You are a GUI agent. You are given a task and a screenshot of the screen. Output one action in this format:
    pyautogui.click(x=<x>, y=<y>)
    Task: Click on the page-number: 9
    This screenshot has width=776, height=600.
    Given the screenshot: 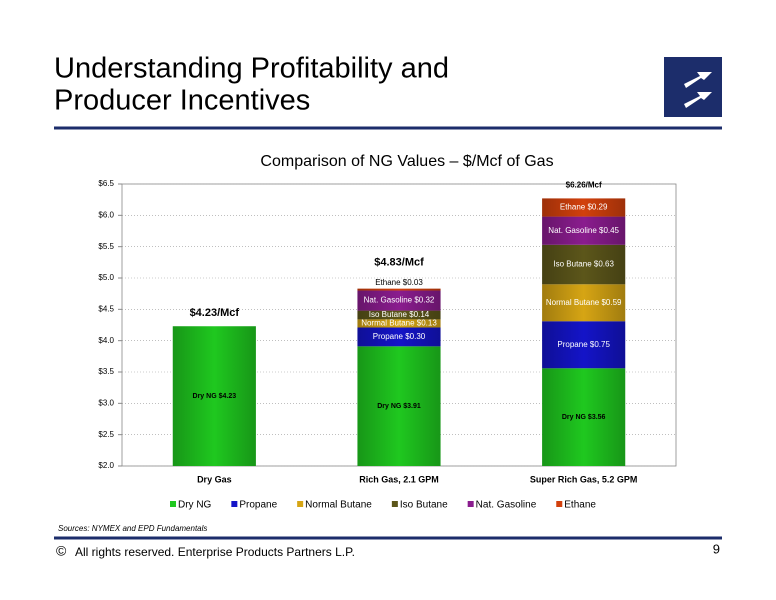 What is the action you would take?
    pyautogui.click(x=716, y=548)
    